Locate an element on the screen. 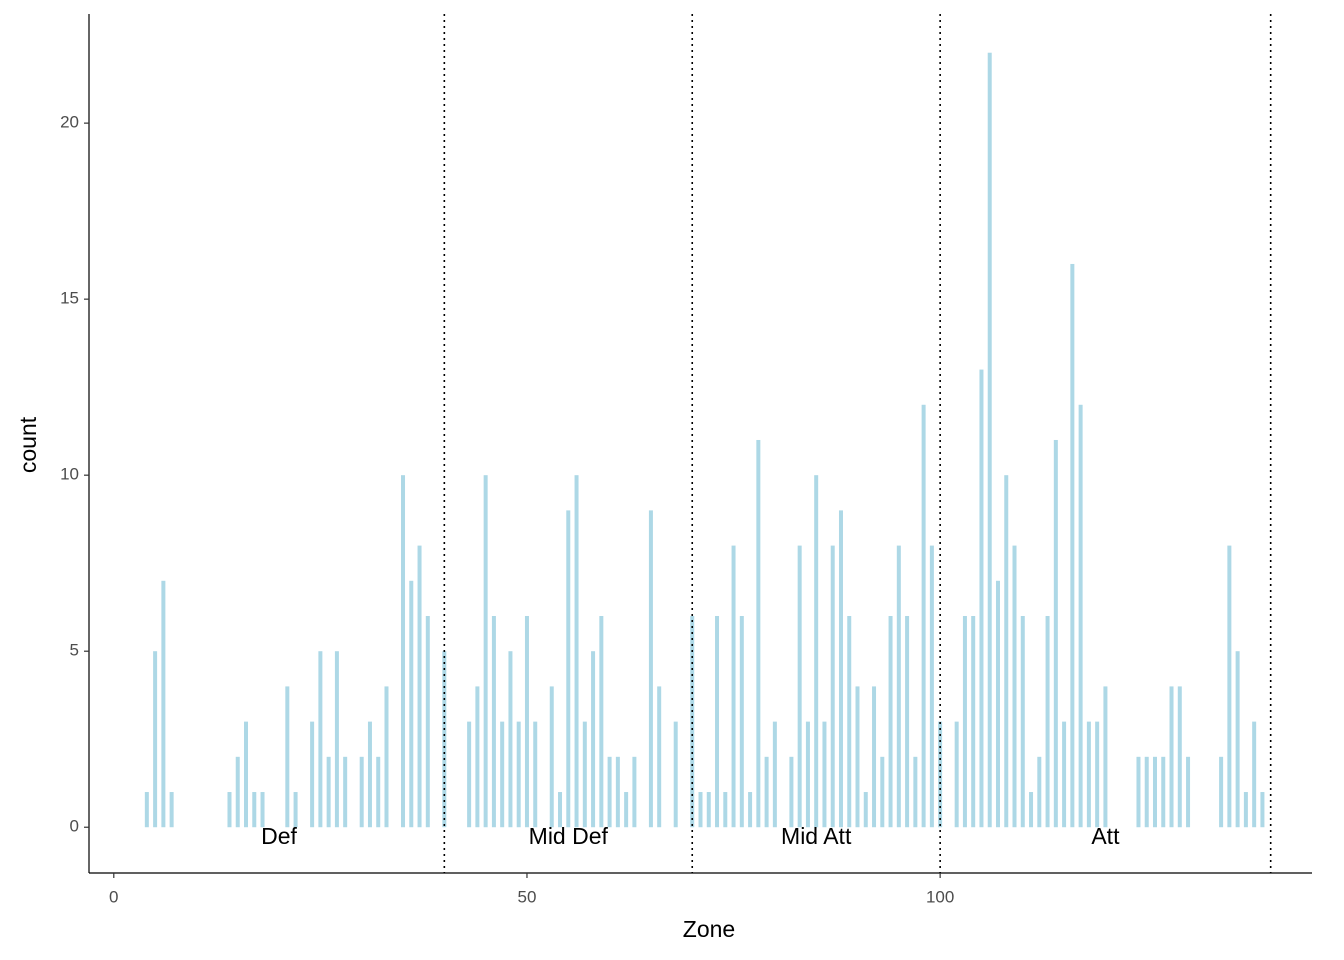  zone-label: Mid Att is located at coordinates (816, 836).